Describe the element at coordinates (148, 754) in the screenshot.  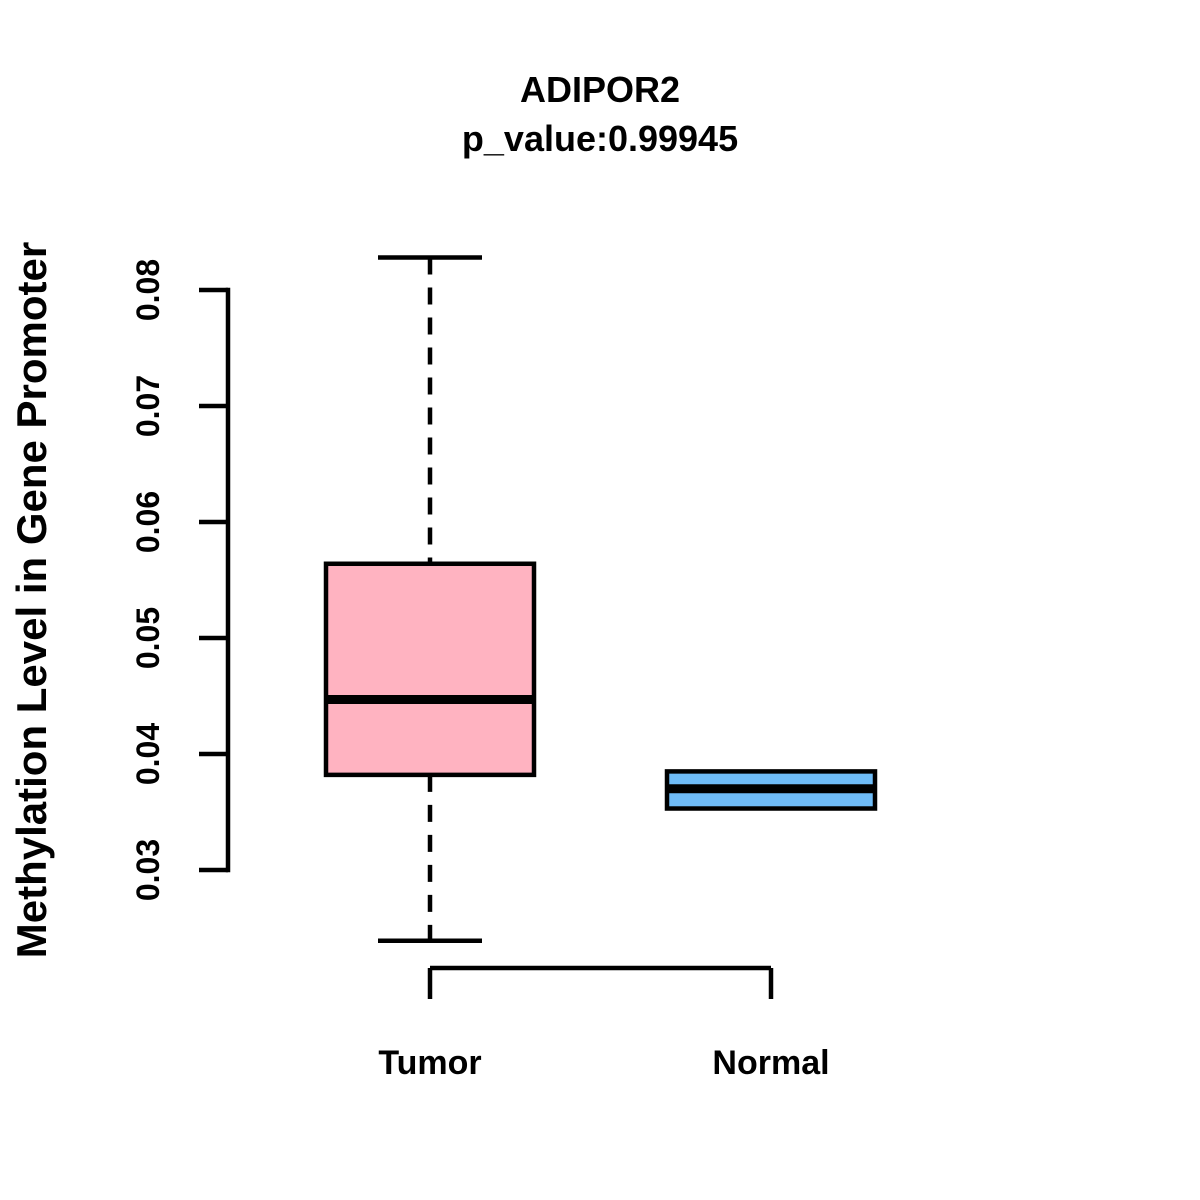
I see `y-axis-tick-label: 0.04` at that location.